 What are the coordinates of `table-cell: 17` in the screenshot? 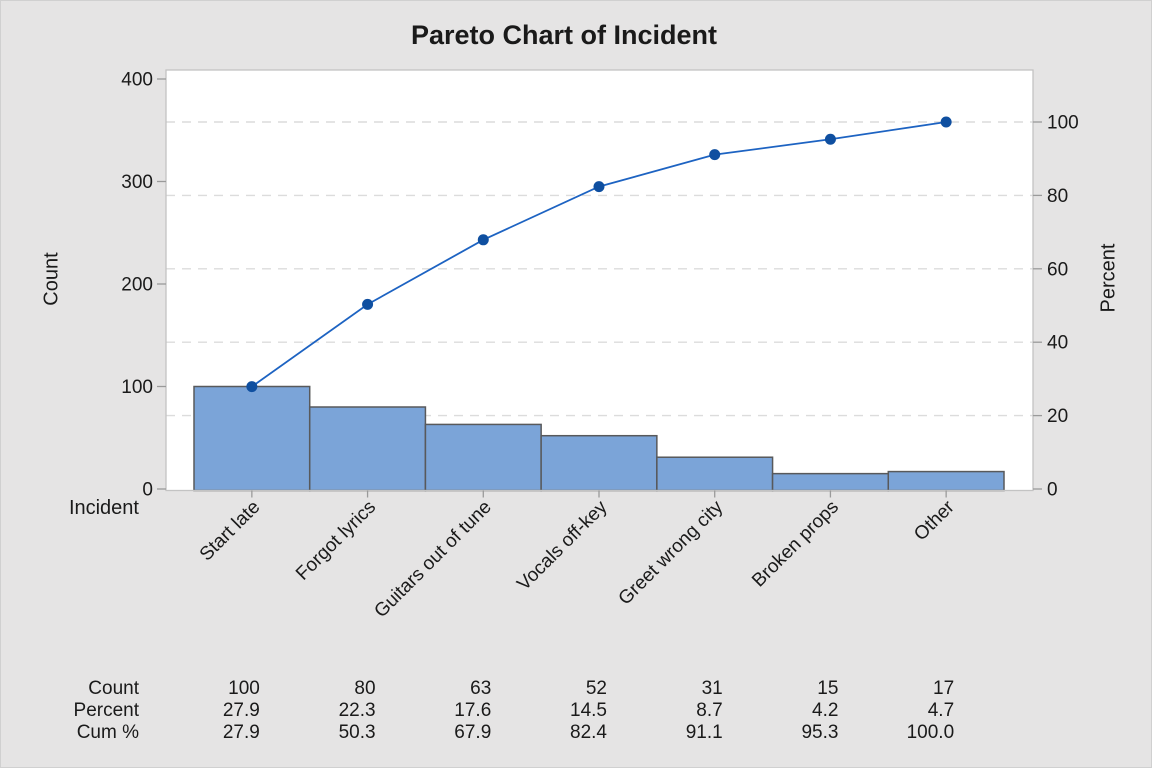 It's located at (943, 688).